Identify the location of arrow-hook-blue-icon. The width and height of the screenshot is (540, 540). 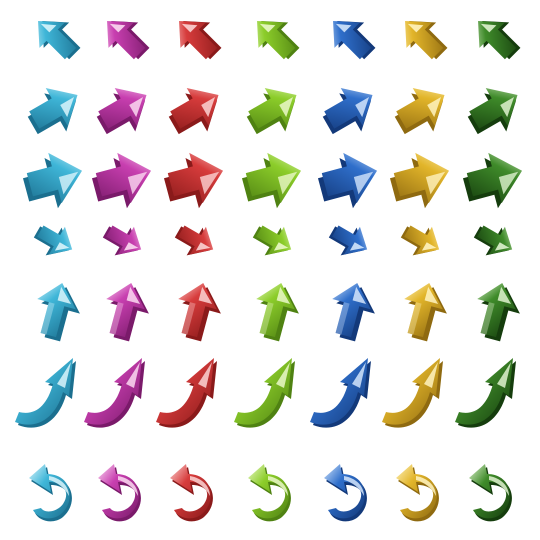
(350, 491).